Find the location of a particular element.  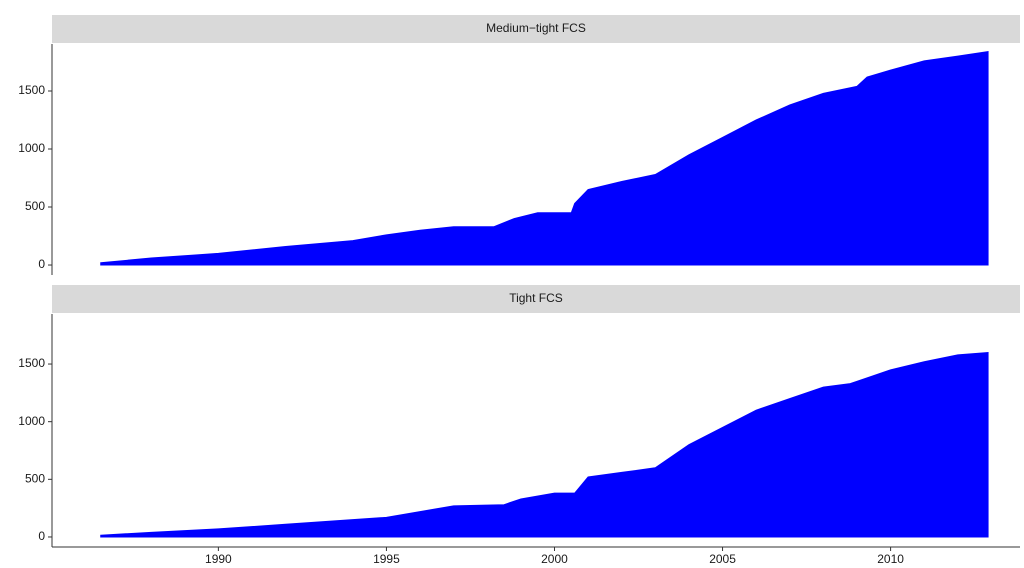

x-tick-label: 2005 is located at coordinates (722, 559).